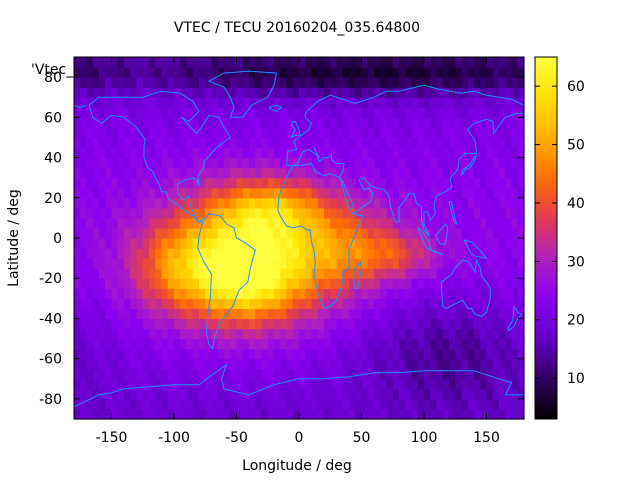 The image size is (640, 480). I want to click on coastline, so click(242, 94).